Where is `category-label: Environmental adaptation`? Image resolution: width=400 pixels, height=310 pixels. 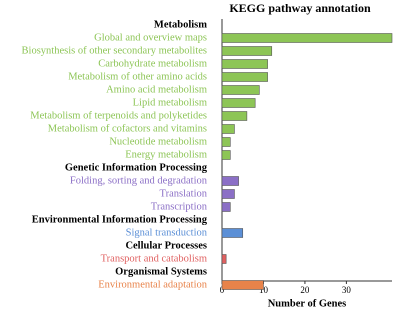 category-label: Environmental adaptation is located at coordinates (153, 284).